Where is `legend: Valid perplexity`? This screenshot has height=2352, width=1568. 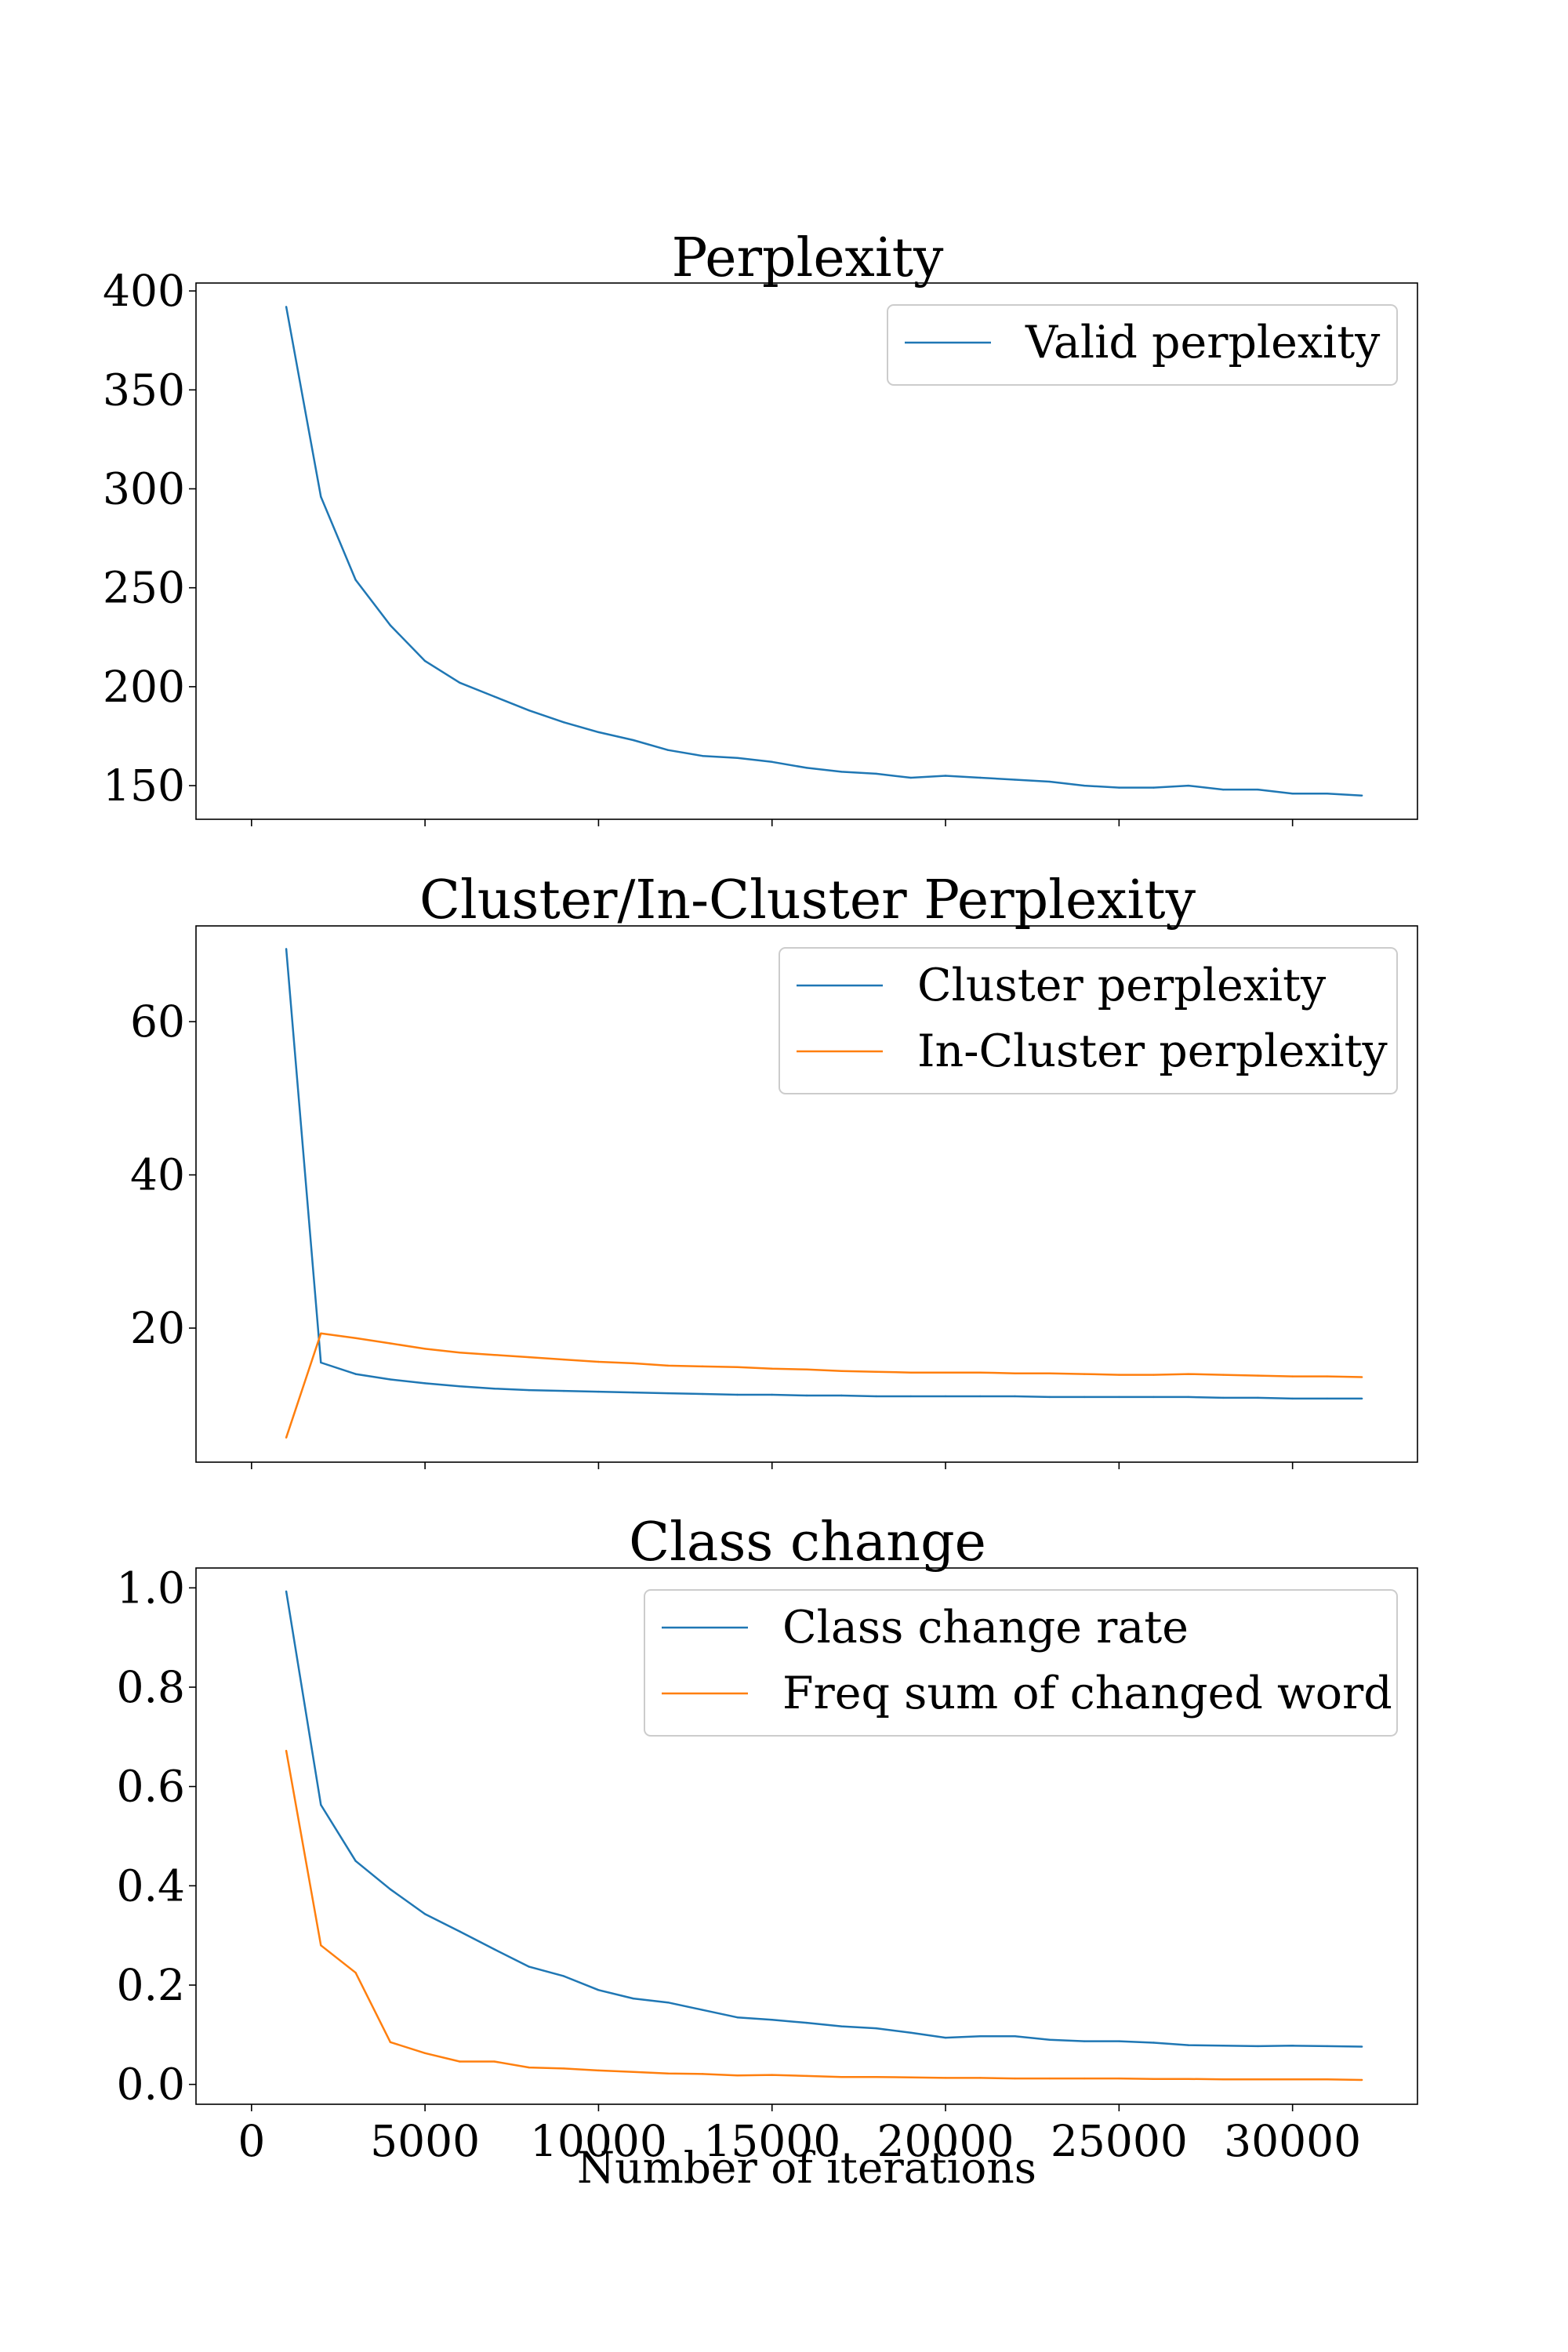
legend: Valid perplexity is located at coordinates (1142, 345).